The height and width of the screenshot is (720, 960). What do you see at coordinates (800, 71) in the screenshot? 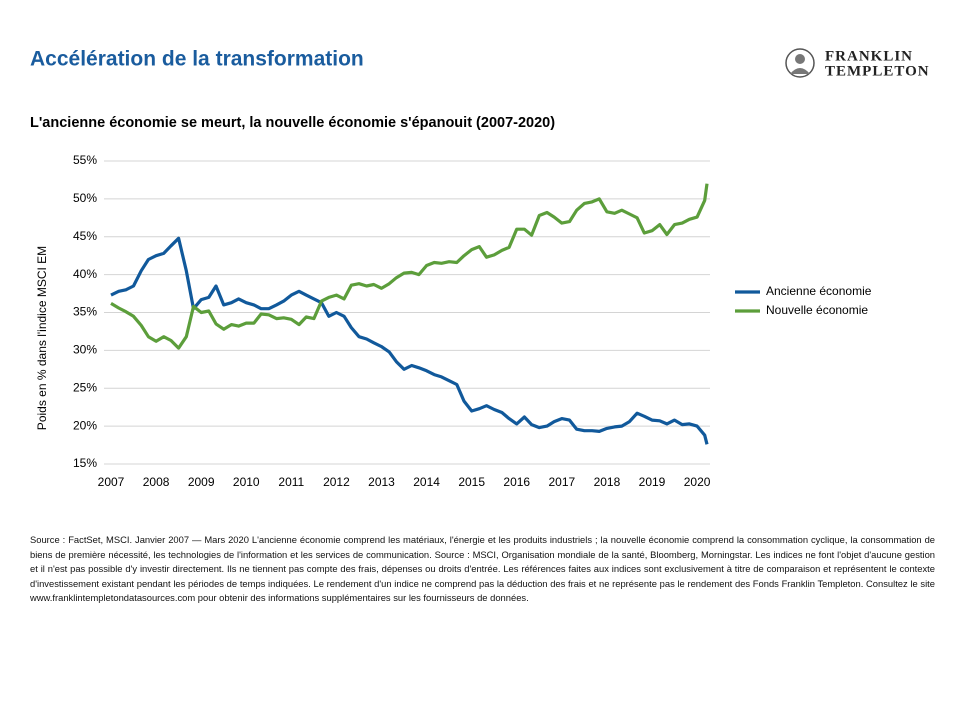
I see `logo-body` at bounding box center [800, 71].